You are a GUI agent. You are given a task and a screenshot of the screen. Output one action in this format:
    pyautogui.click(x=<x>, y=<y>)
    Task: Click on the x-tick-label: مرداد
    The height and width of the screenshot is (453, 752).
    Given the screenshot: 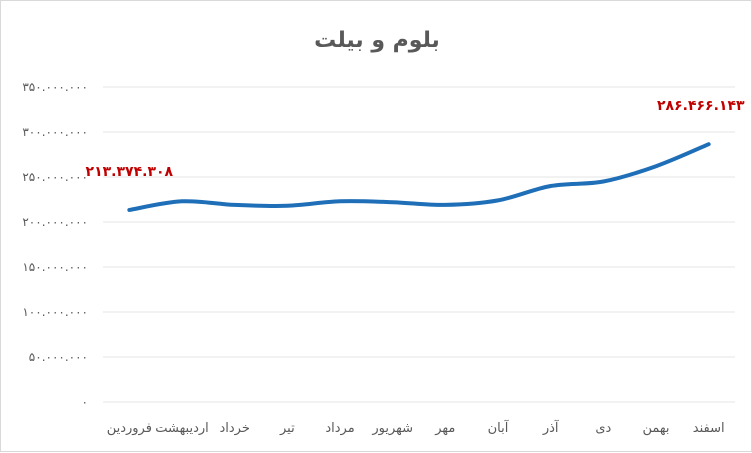 What is the action you would take?
    pyautogui.click(x=339, y=428)
    